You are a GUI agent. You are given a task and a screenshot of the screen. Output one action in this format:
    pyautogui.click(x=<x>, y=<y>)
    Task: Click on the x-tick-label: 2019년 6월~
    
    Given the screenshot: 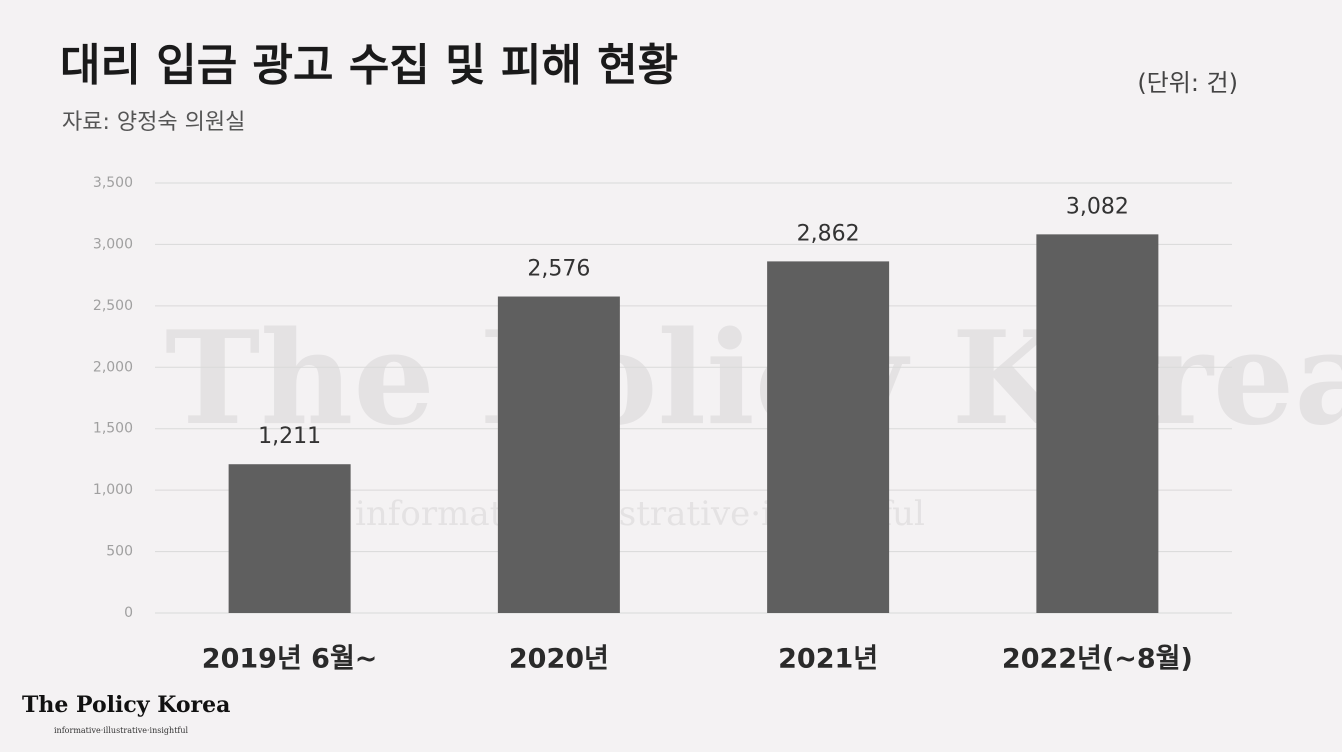 What is the action you would take?
    pyautogui.click(x=290, y=659)
    